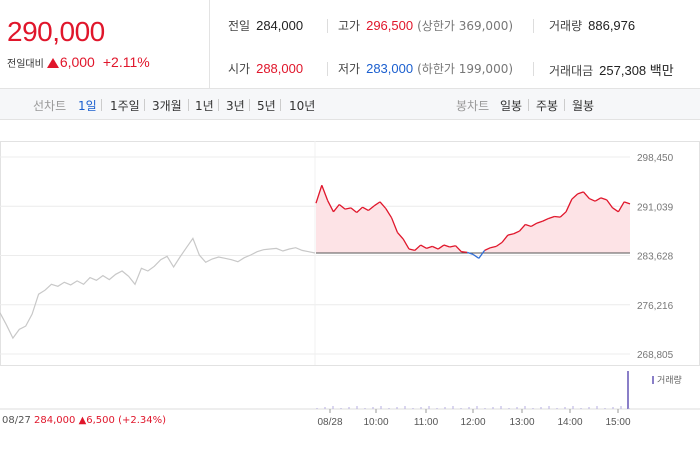  What do you see at coordinates (473, 106) in the screenshot?
I see `candle-chart-header: 봉차트` at bounding box center [473, 106].